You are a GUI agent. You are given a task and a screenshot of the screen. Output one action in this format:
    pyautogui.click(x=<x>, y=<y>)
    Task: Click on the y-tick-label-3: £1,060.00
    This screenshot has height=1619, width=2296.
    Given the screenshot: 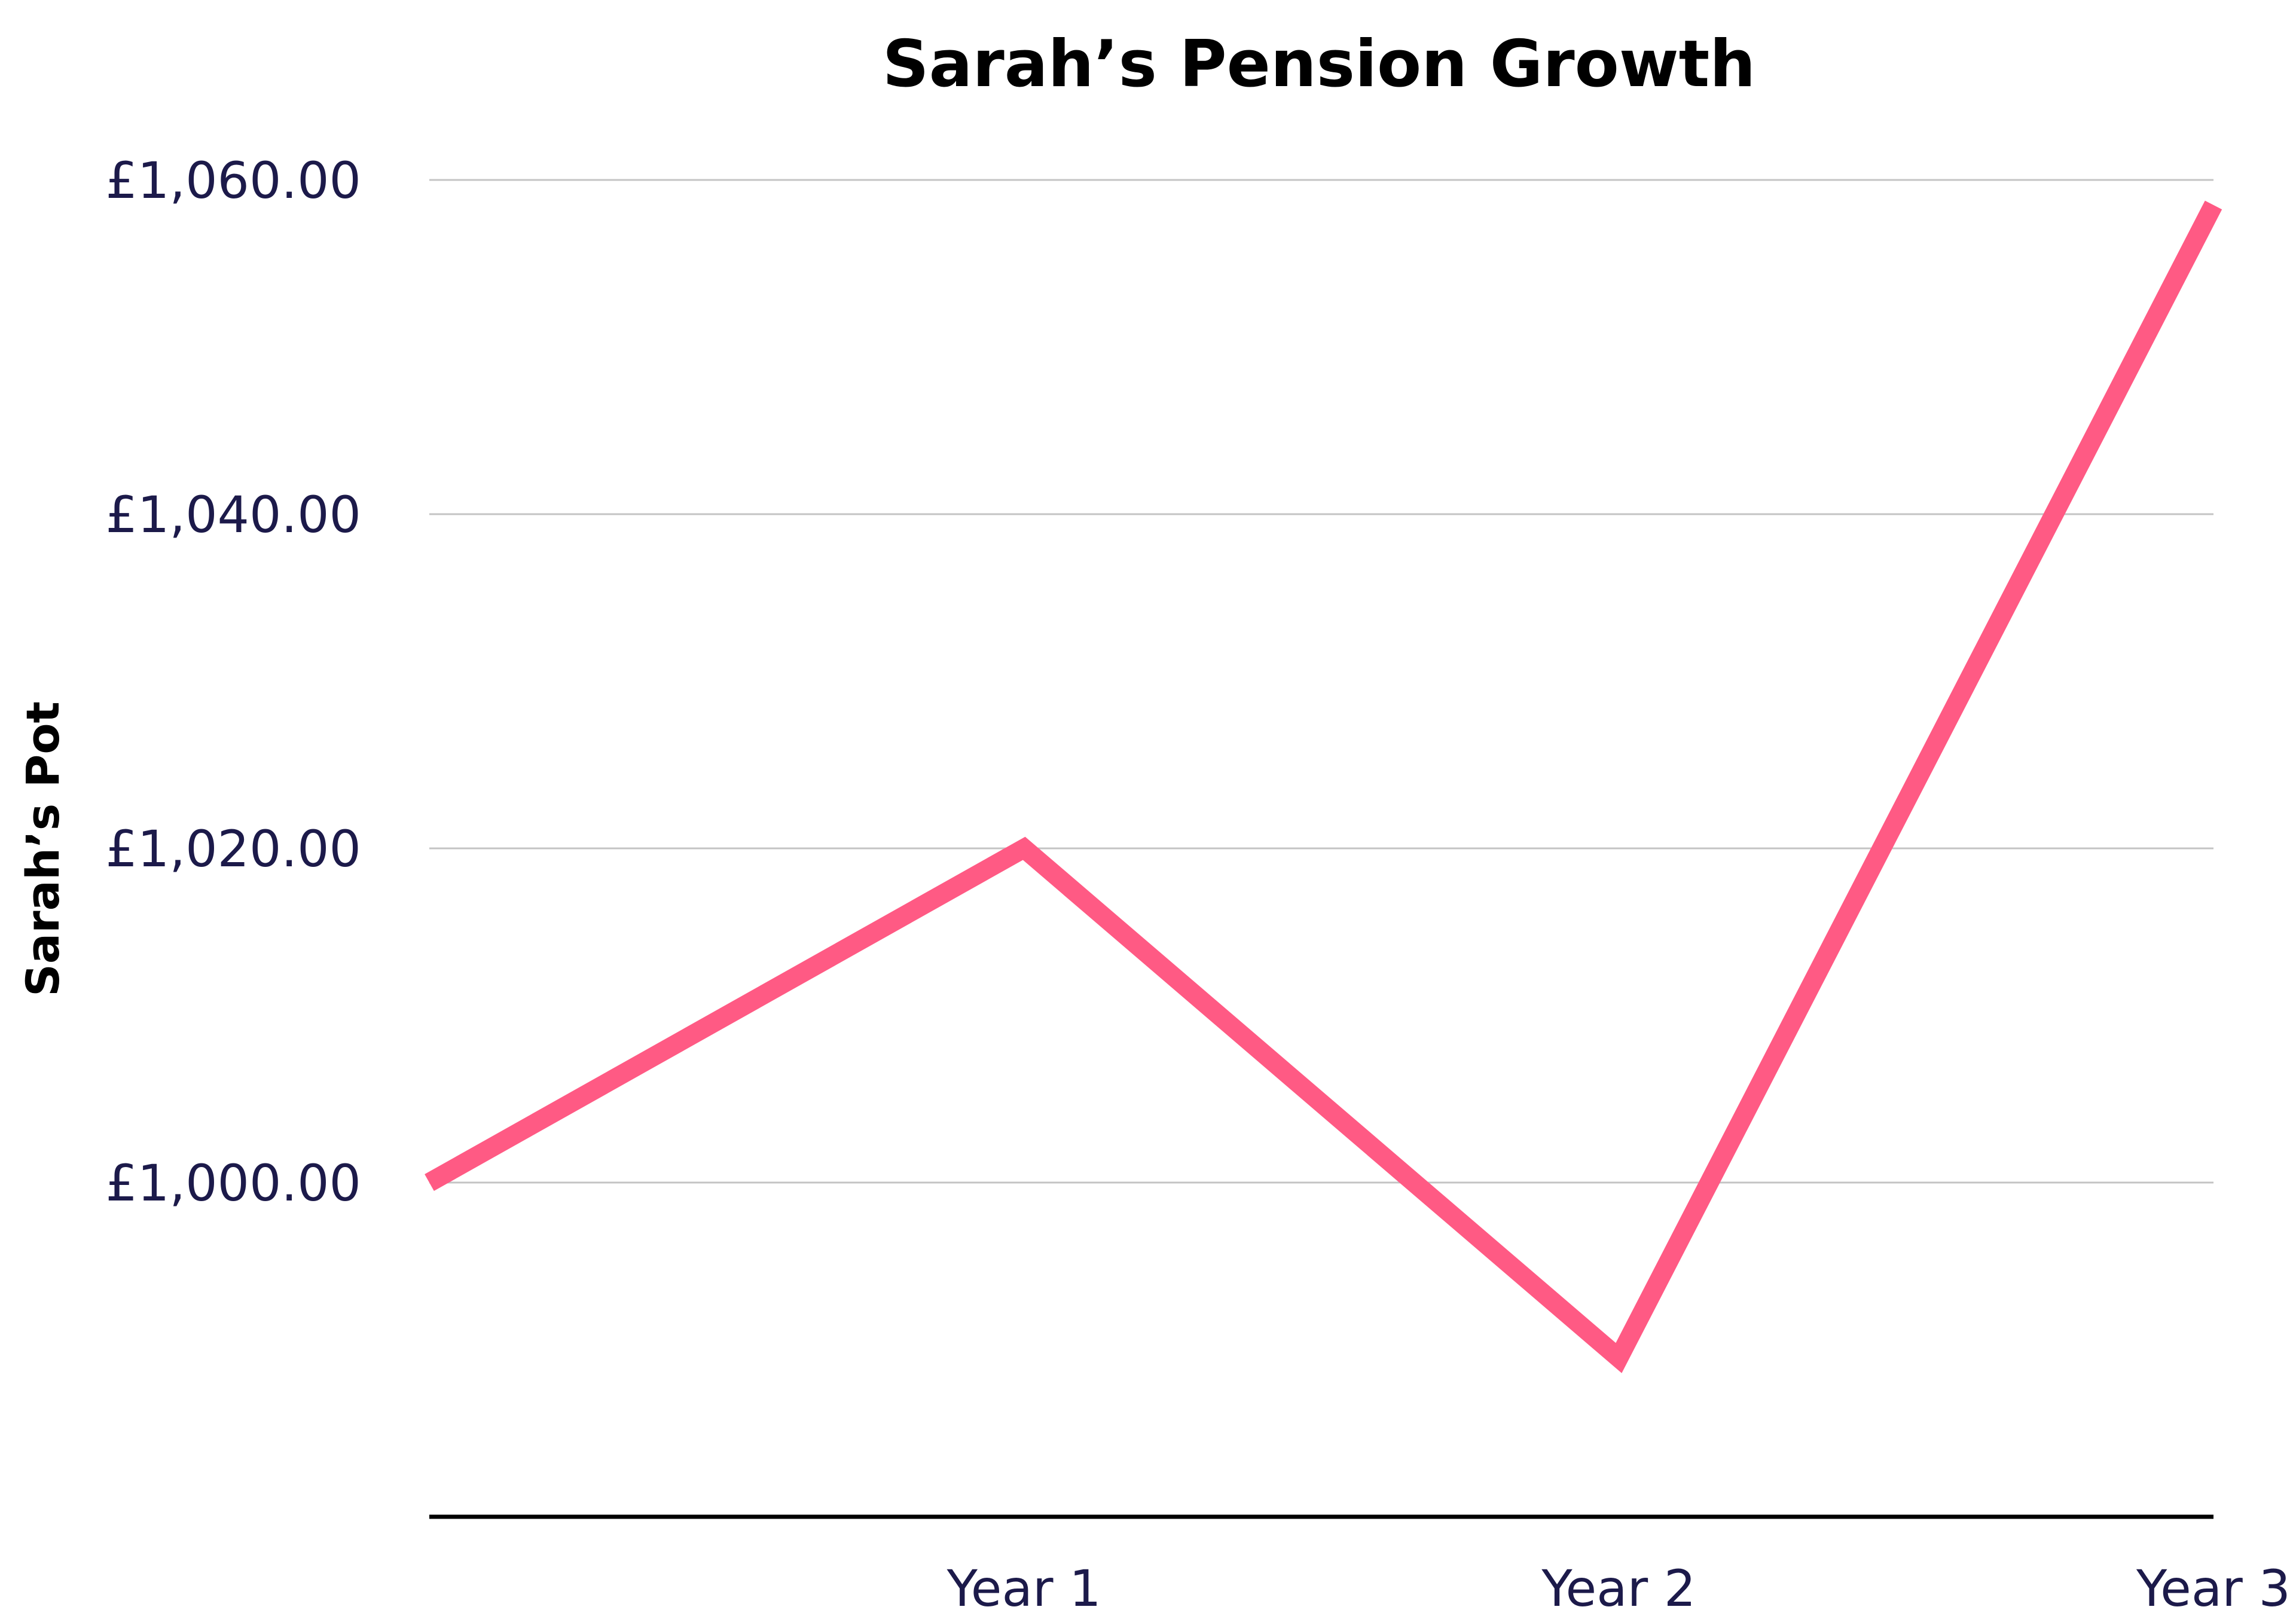 What is the action you would take?
    pyautogui.click(x=233, y=180)
    